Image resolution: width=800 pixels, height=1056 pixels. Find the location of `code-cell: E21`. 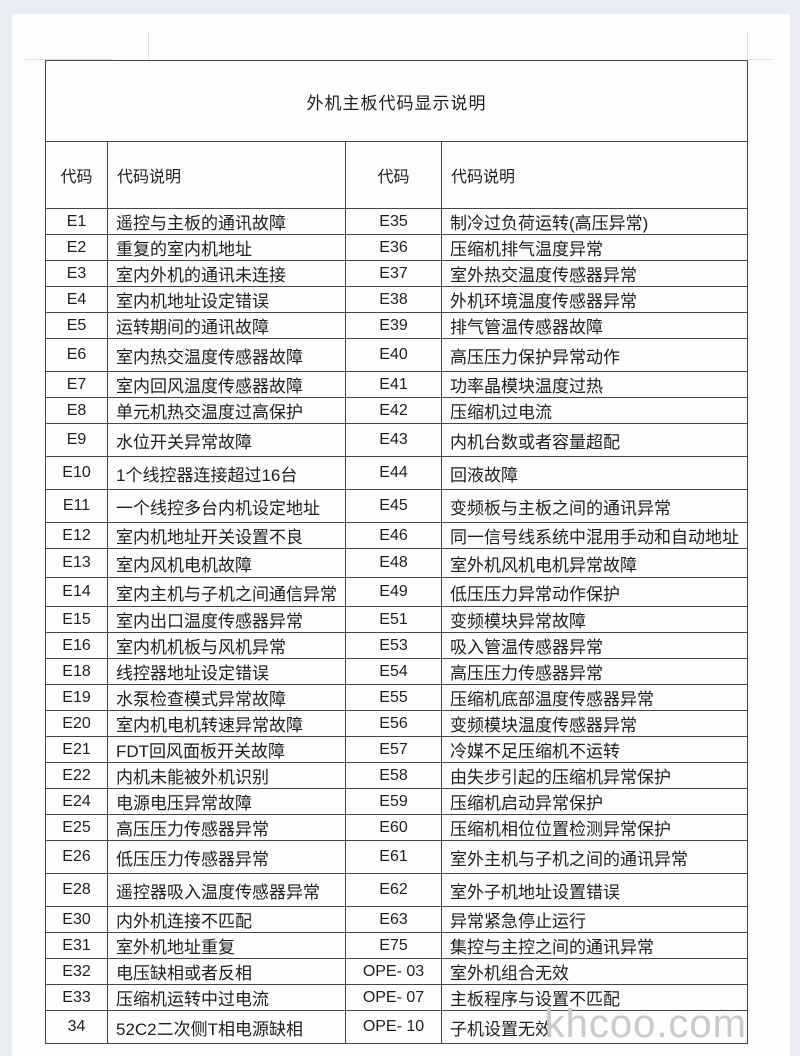

code-cell: E21 is located at coordinates (76, 749).